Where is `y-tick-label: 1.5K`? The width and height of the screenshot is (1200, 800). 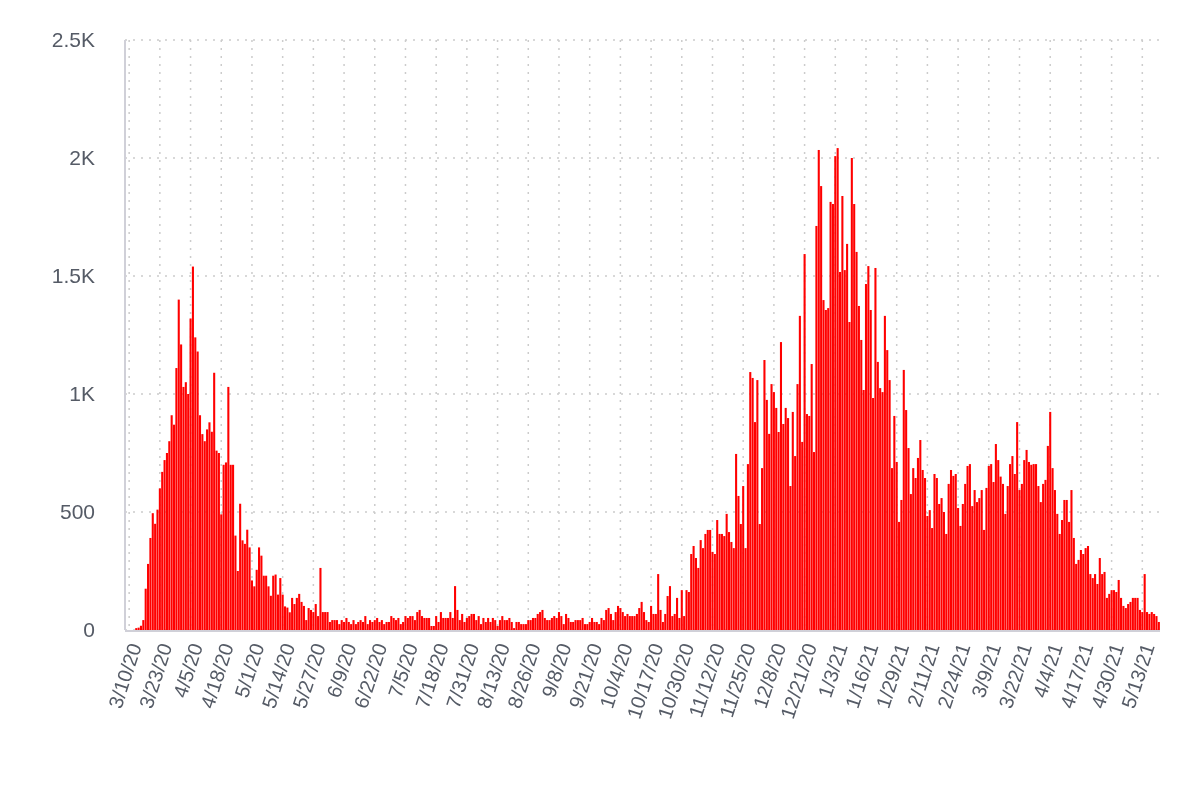 y-tick-label: 1.5K is located at coordinates (73, 276).